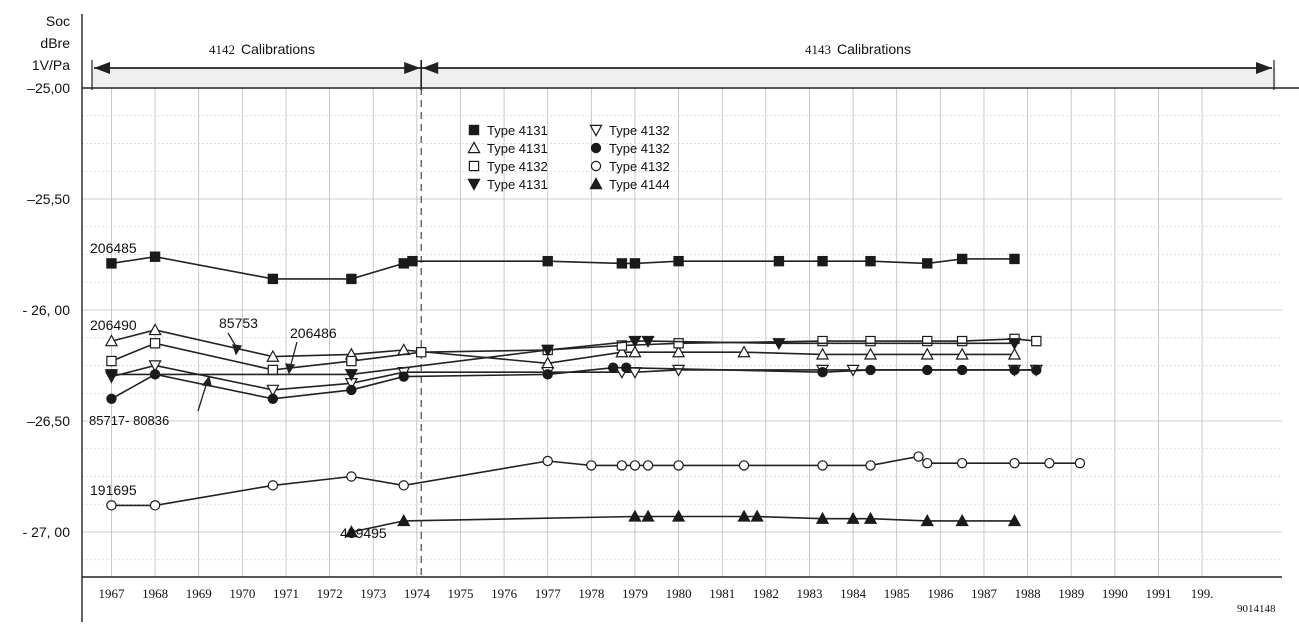 The image size is (1299, 627). I want to click on period-text: Calibrations, so click(278, 49).